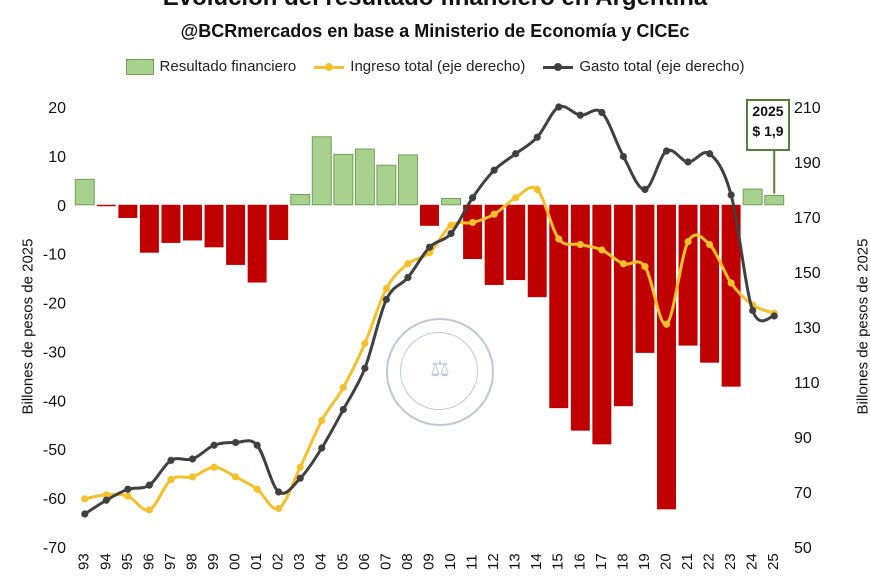 The width and height of the screenshot is (870, 580). I want to click on x-tick: 14, so click(536, 561).